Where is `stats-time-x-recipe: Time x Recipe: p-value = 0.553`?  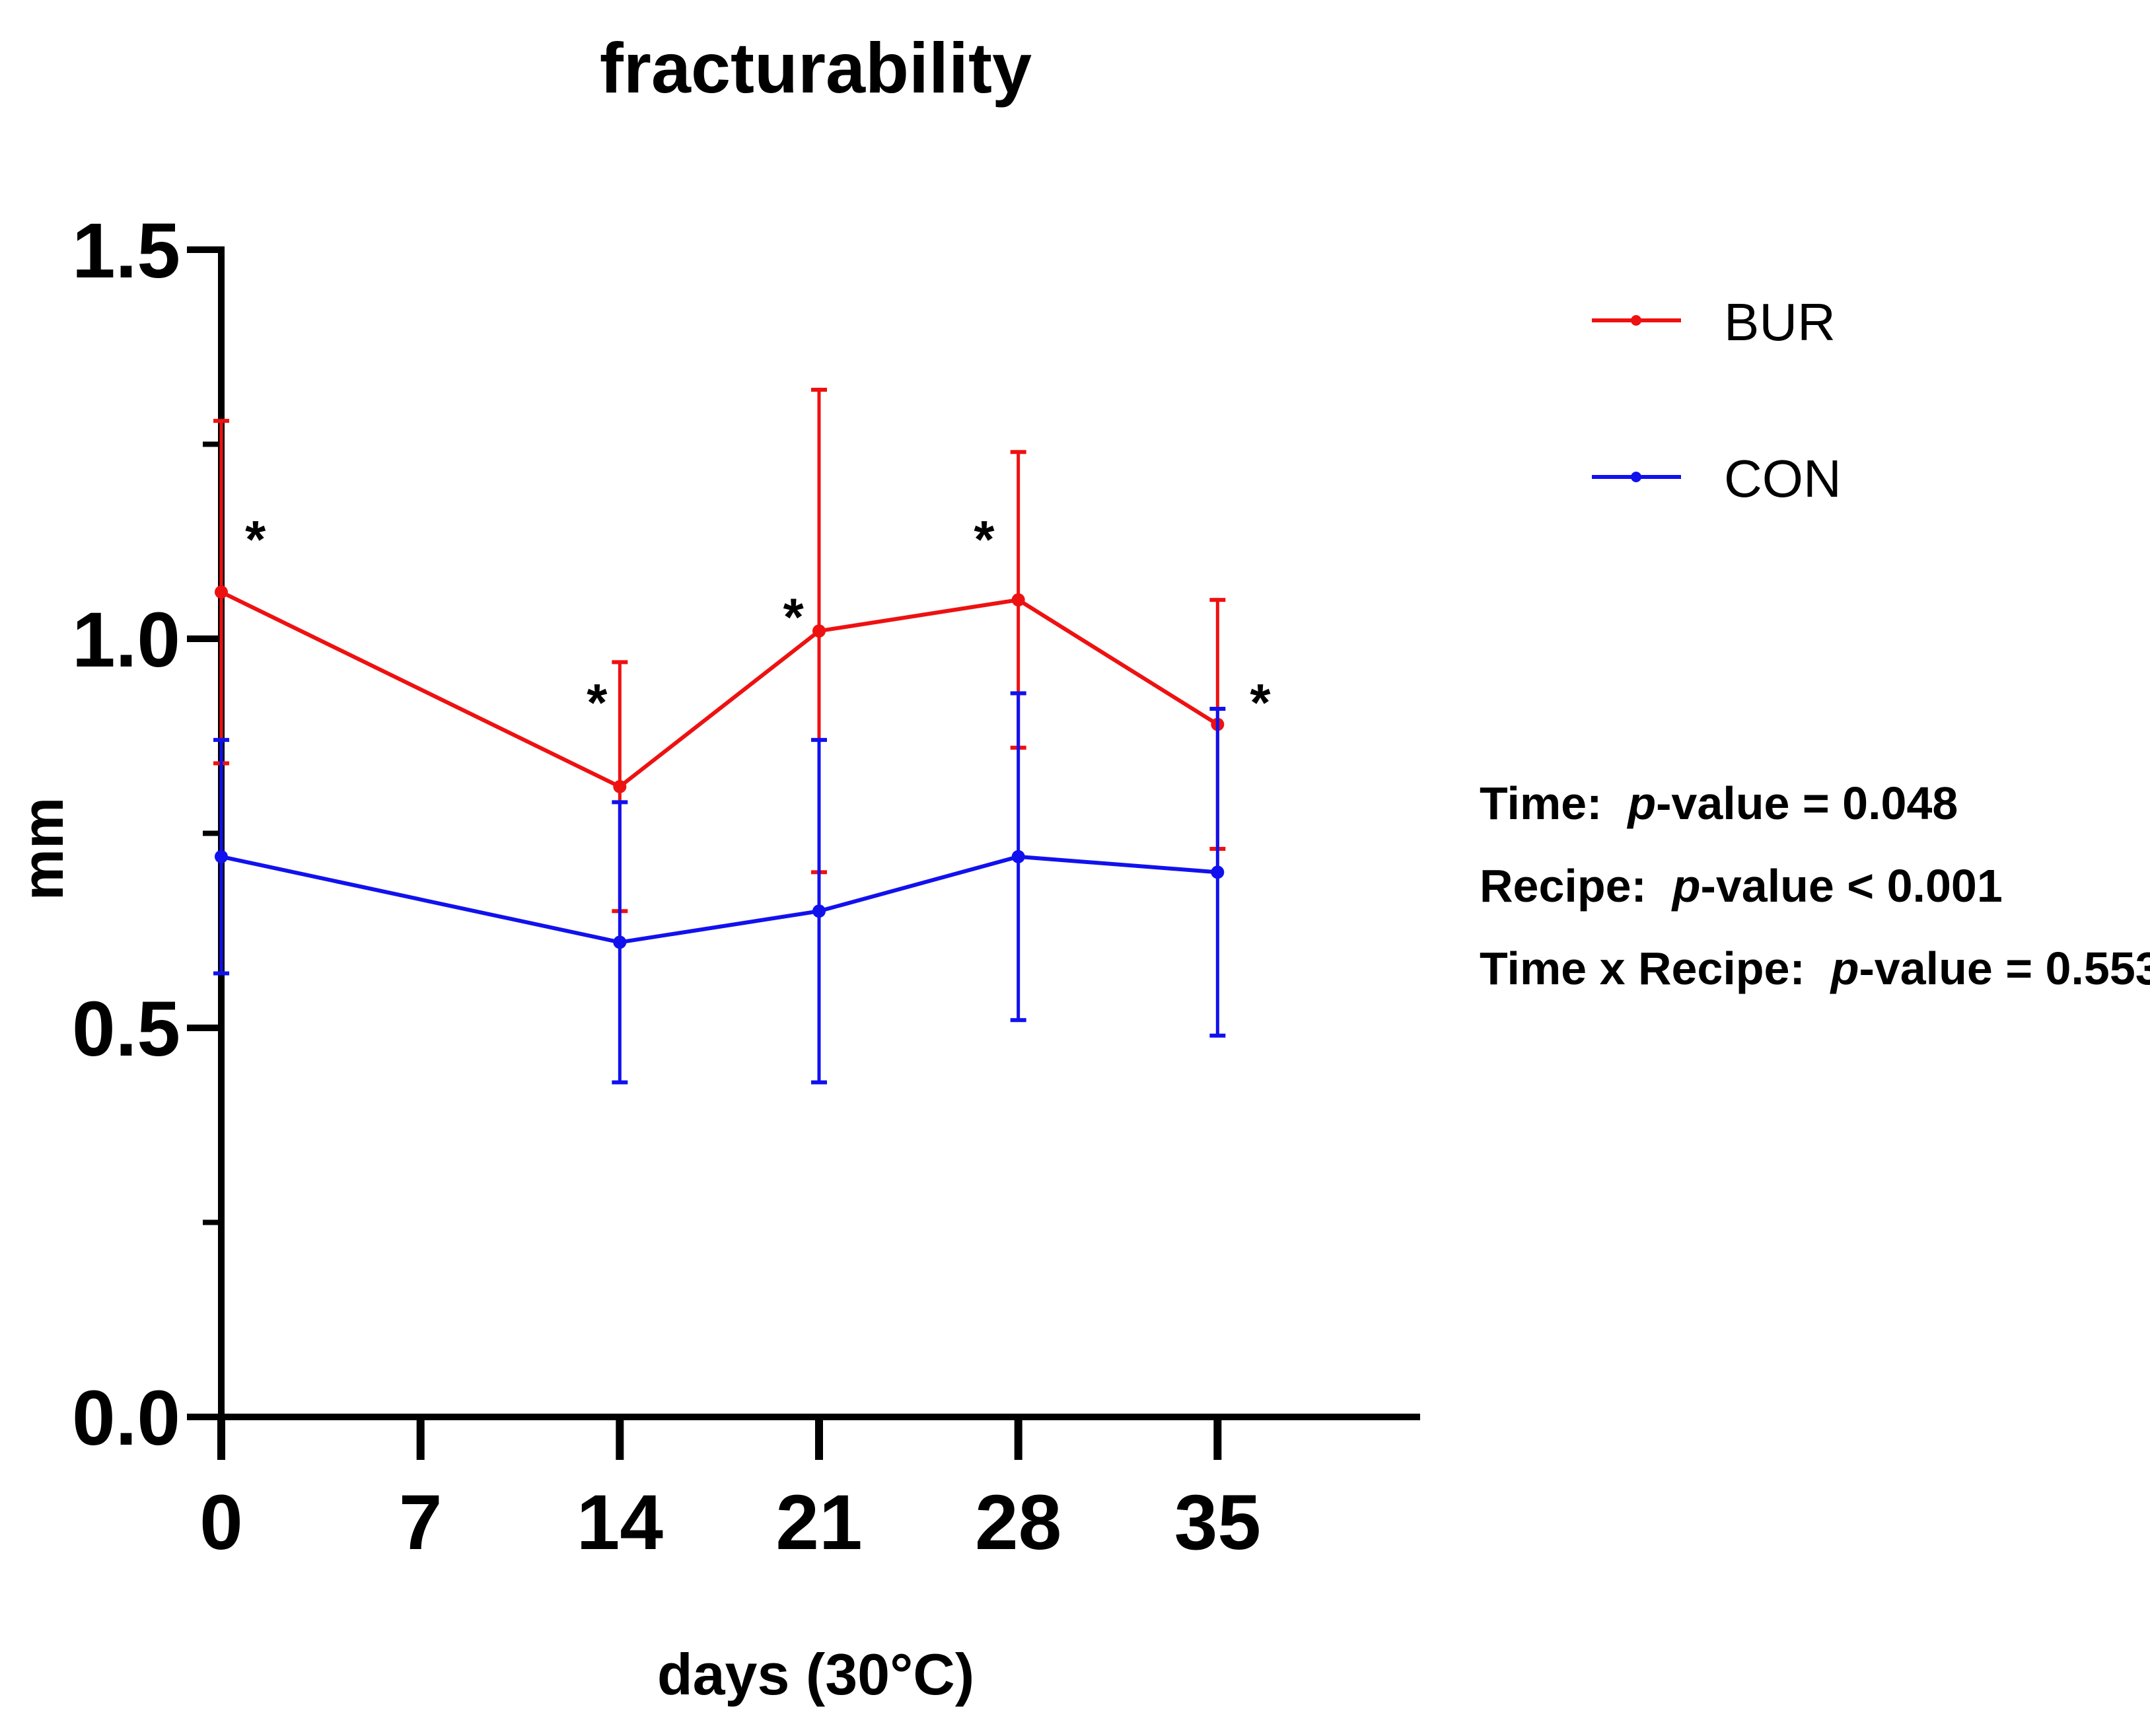 stats-time-x-recipe: Time x Recipe: p-value = 0.553 is located at coordinates (1815, 968).